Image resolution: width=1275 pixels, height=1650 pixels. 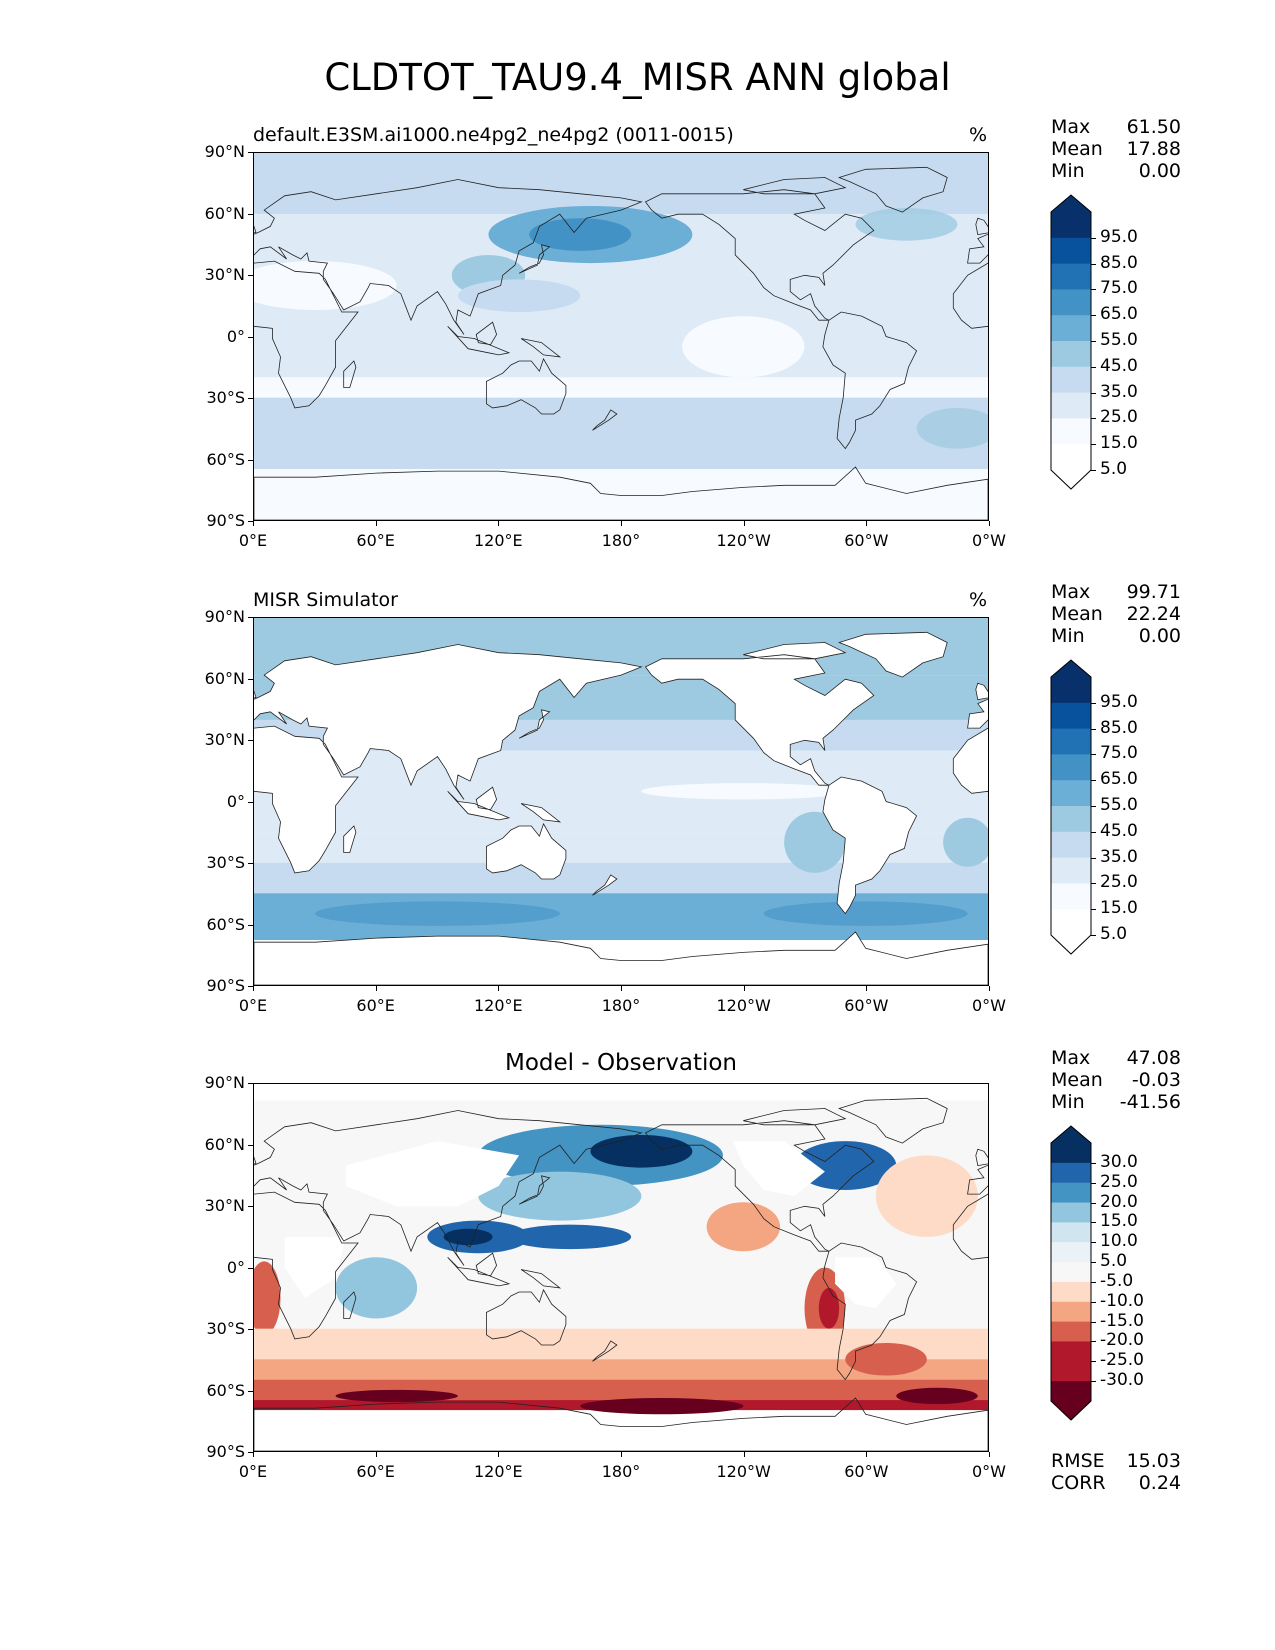 What do you see at coordinates (325, 600) in the screenshot?
I see `panel-title: MISR Simulator` at bounding box center [325, 600].